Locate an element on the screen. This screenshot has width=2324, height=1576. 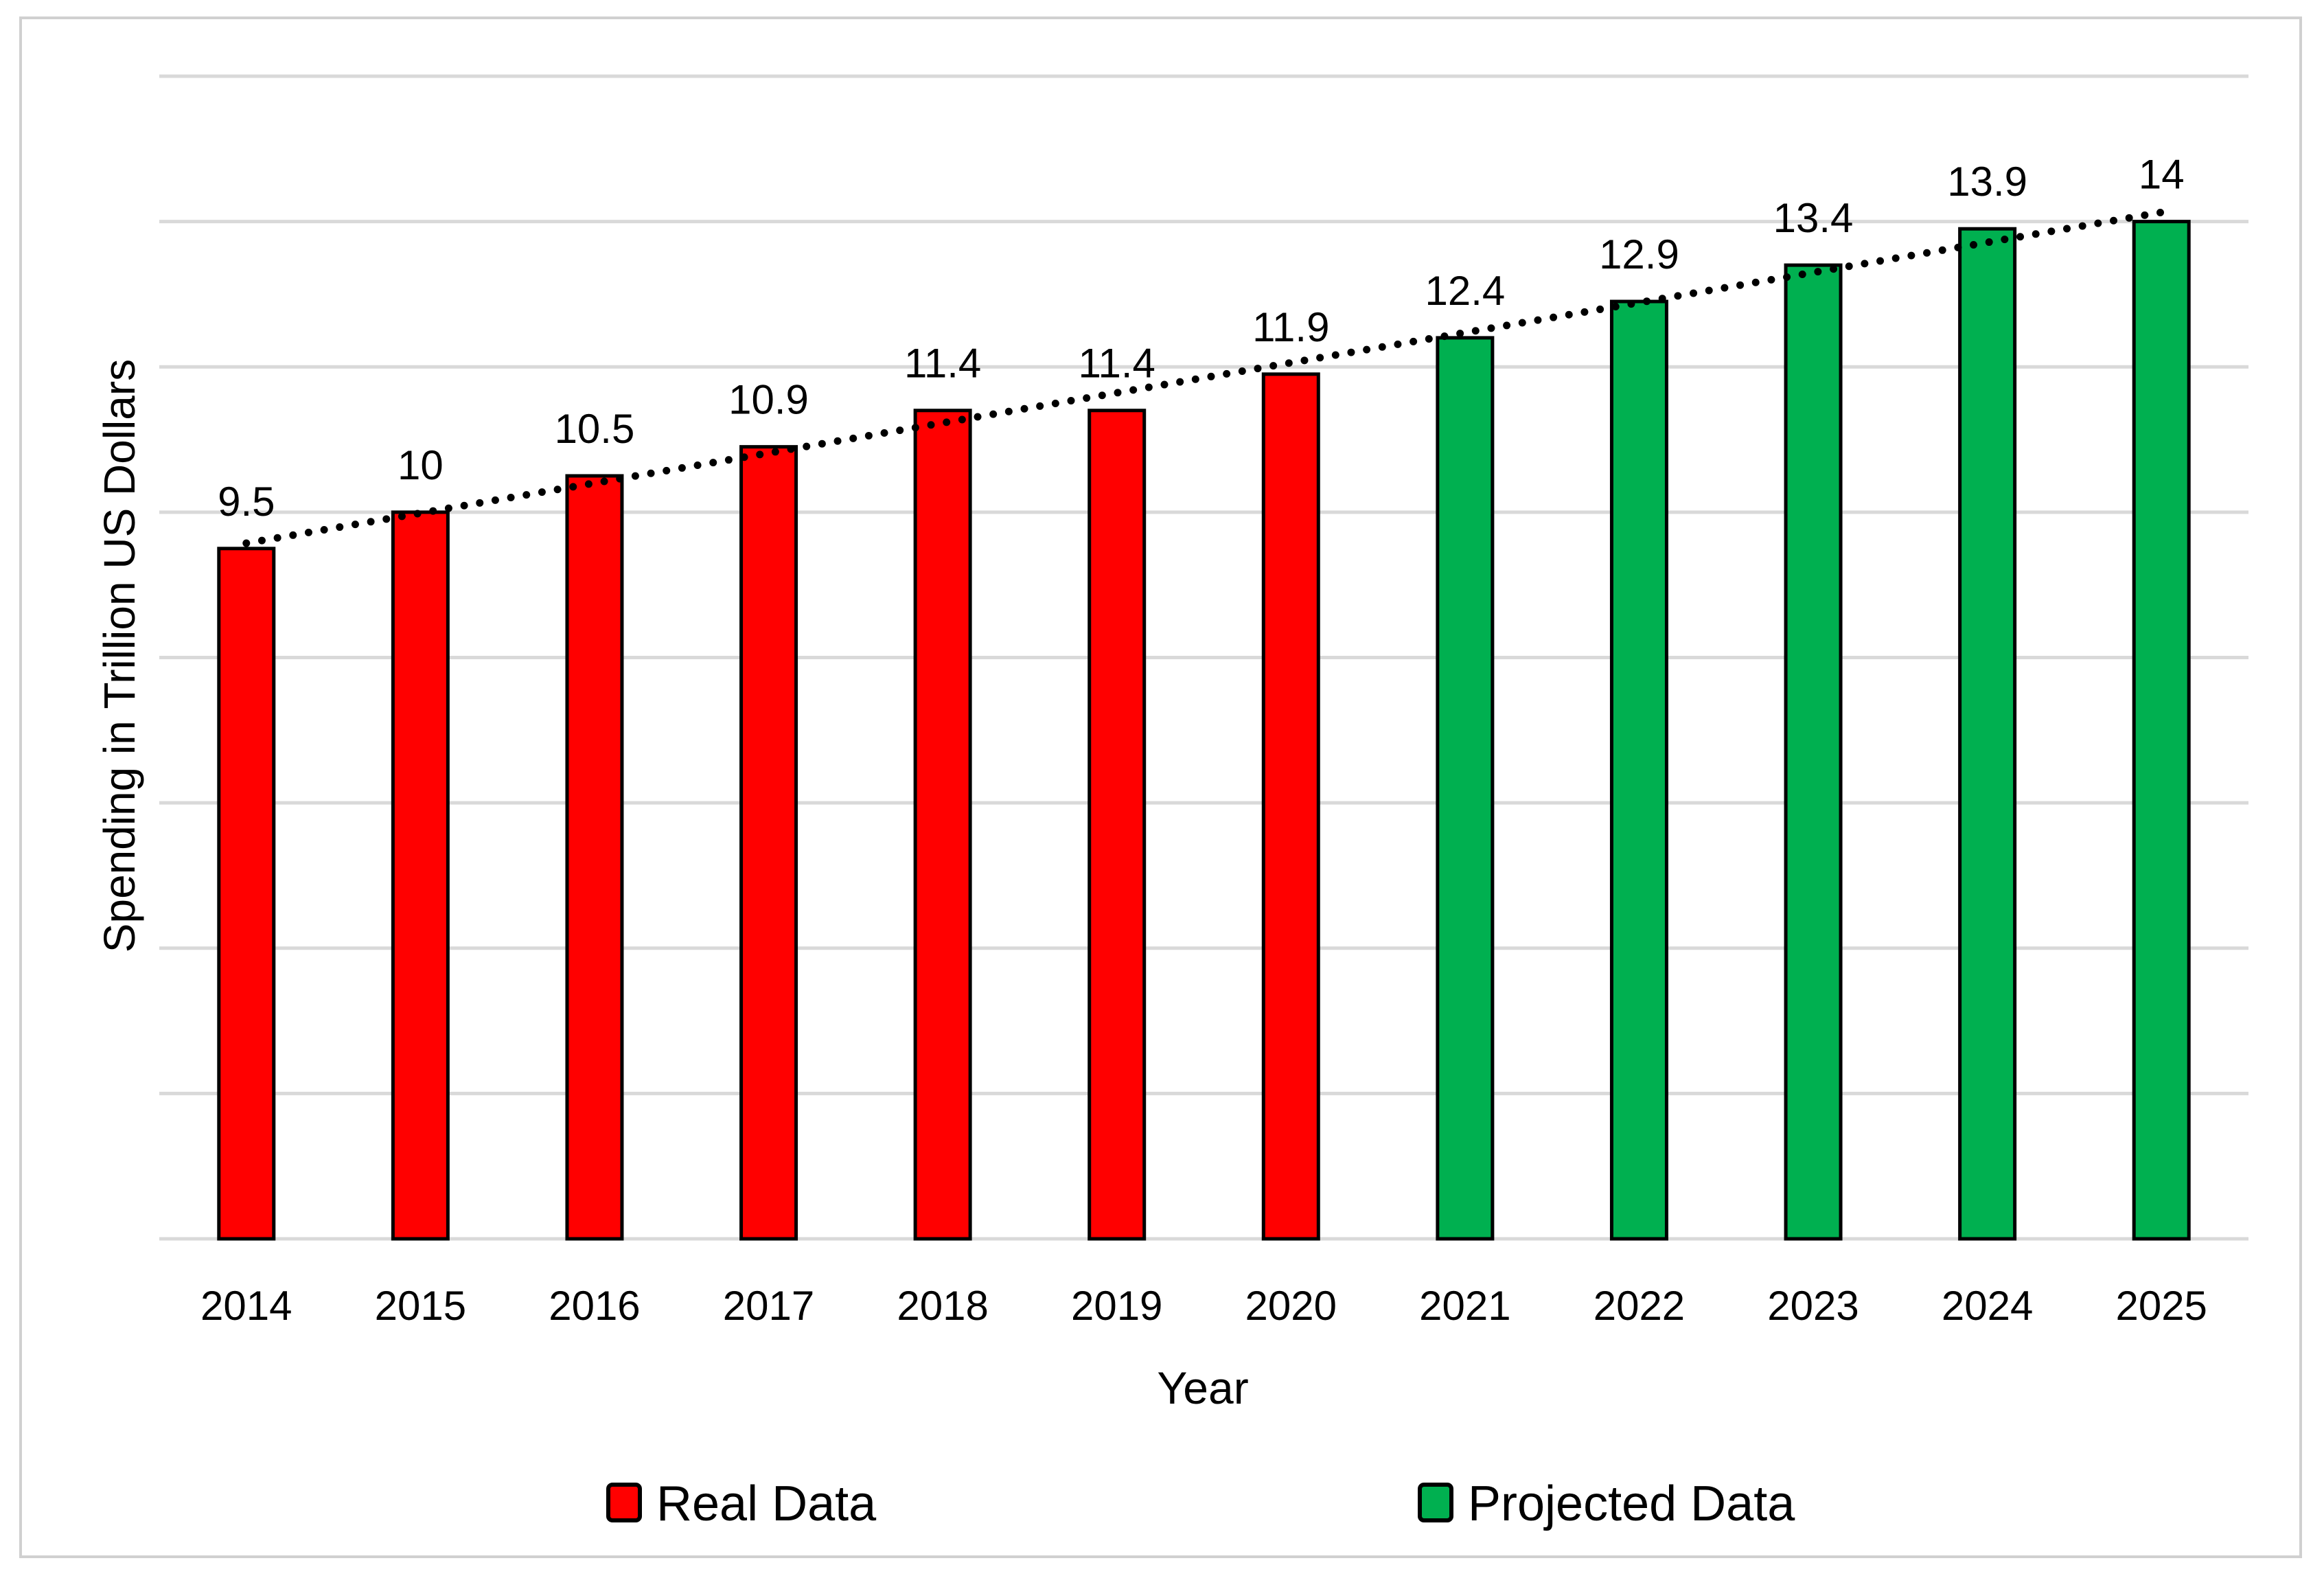
bar-2018 is located at coordinates (942, 825).